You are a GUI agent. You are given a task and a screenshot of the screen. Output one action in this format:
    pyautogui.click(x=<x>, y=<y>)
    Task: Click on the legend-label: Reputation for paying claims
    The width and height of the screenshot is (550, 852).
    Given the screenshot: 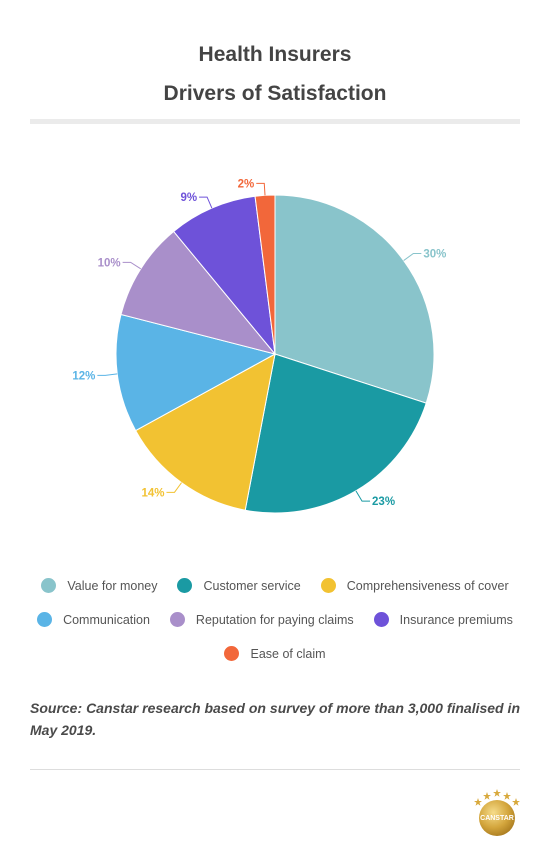 What is the action you would take?
    pyautogui.click(x=274, y=619)
    